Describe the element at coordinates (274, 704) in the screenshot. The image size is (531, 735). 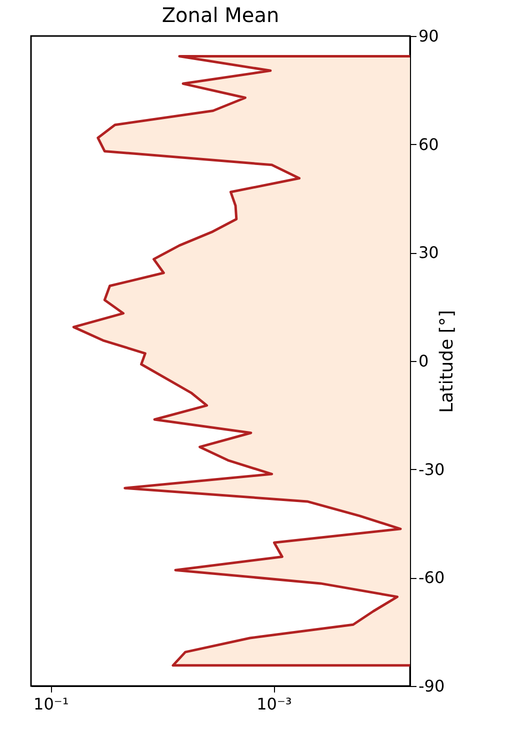
I see `x-tick-label: 10⁻³` at that location.